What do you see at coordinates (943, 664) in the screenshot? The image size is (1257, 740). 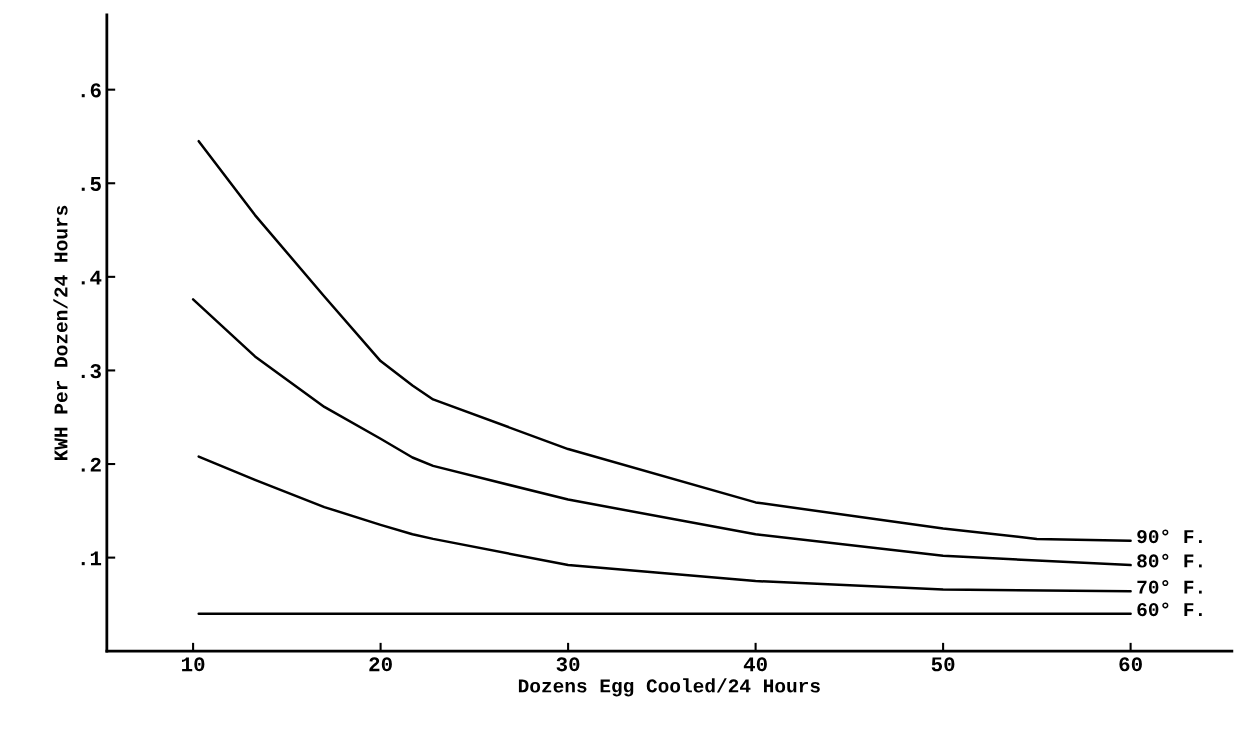 I see `x-tick-label: 50` at bounding box center [943, 664].